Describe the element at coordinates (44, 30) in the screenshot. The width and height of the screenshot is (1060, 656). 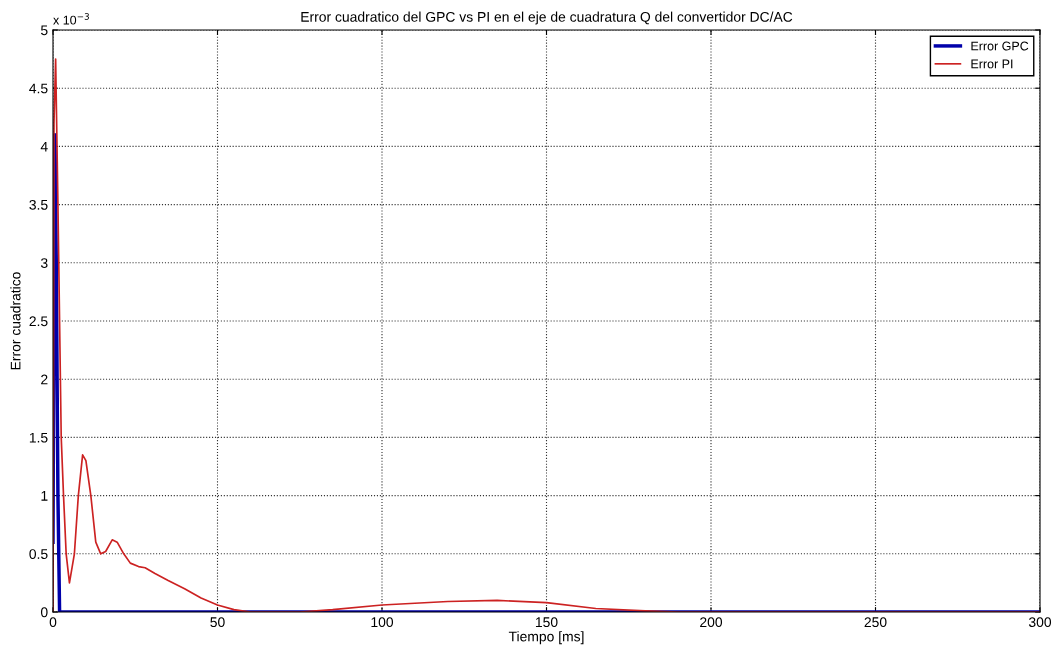
I see `y-tick-label: 5` at that location.